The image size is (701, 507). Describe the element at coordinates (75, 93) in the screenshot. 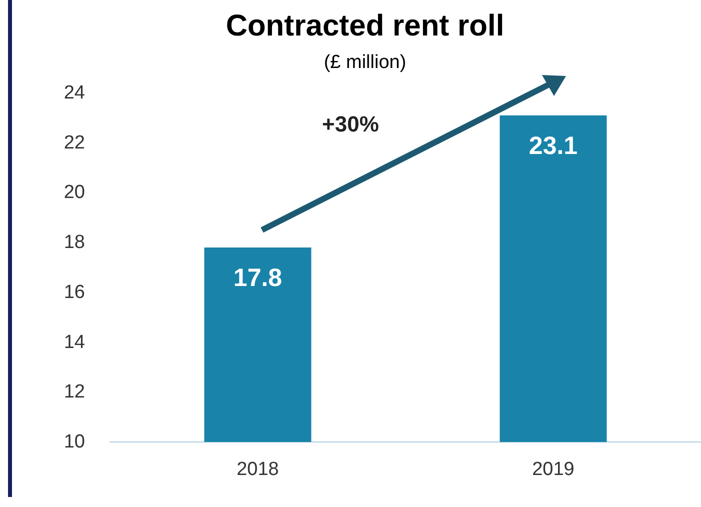

I see `y-tick-label: 24` at that location.